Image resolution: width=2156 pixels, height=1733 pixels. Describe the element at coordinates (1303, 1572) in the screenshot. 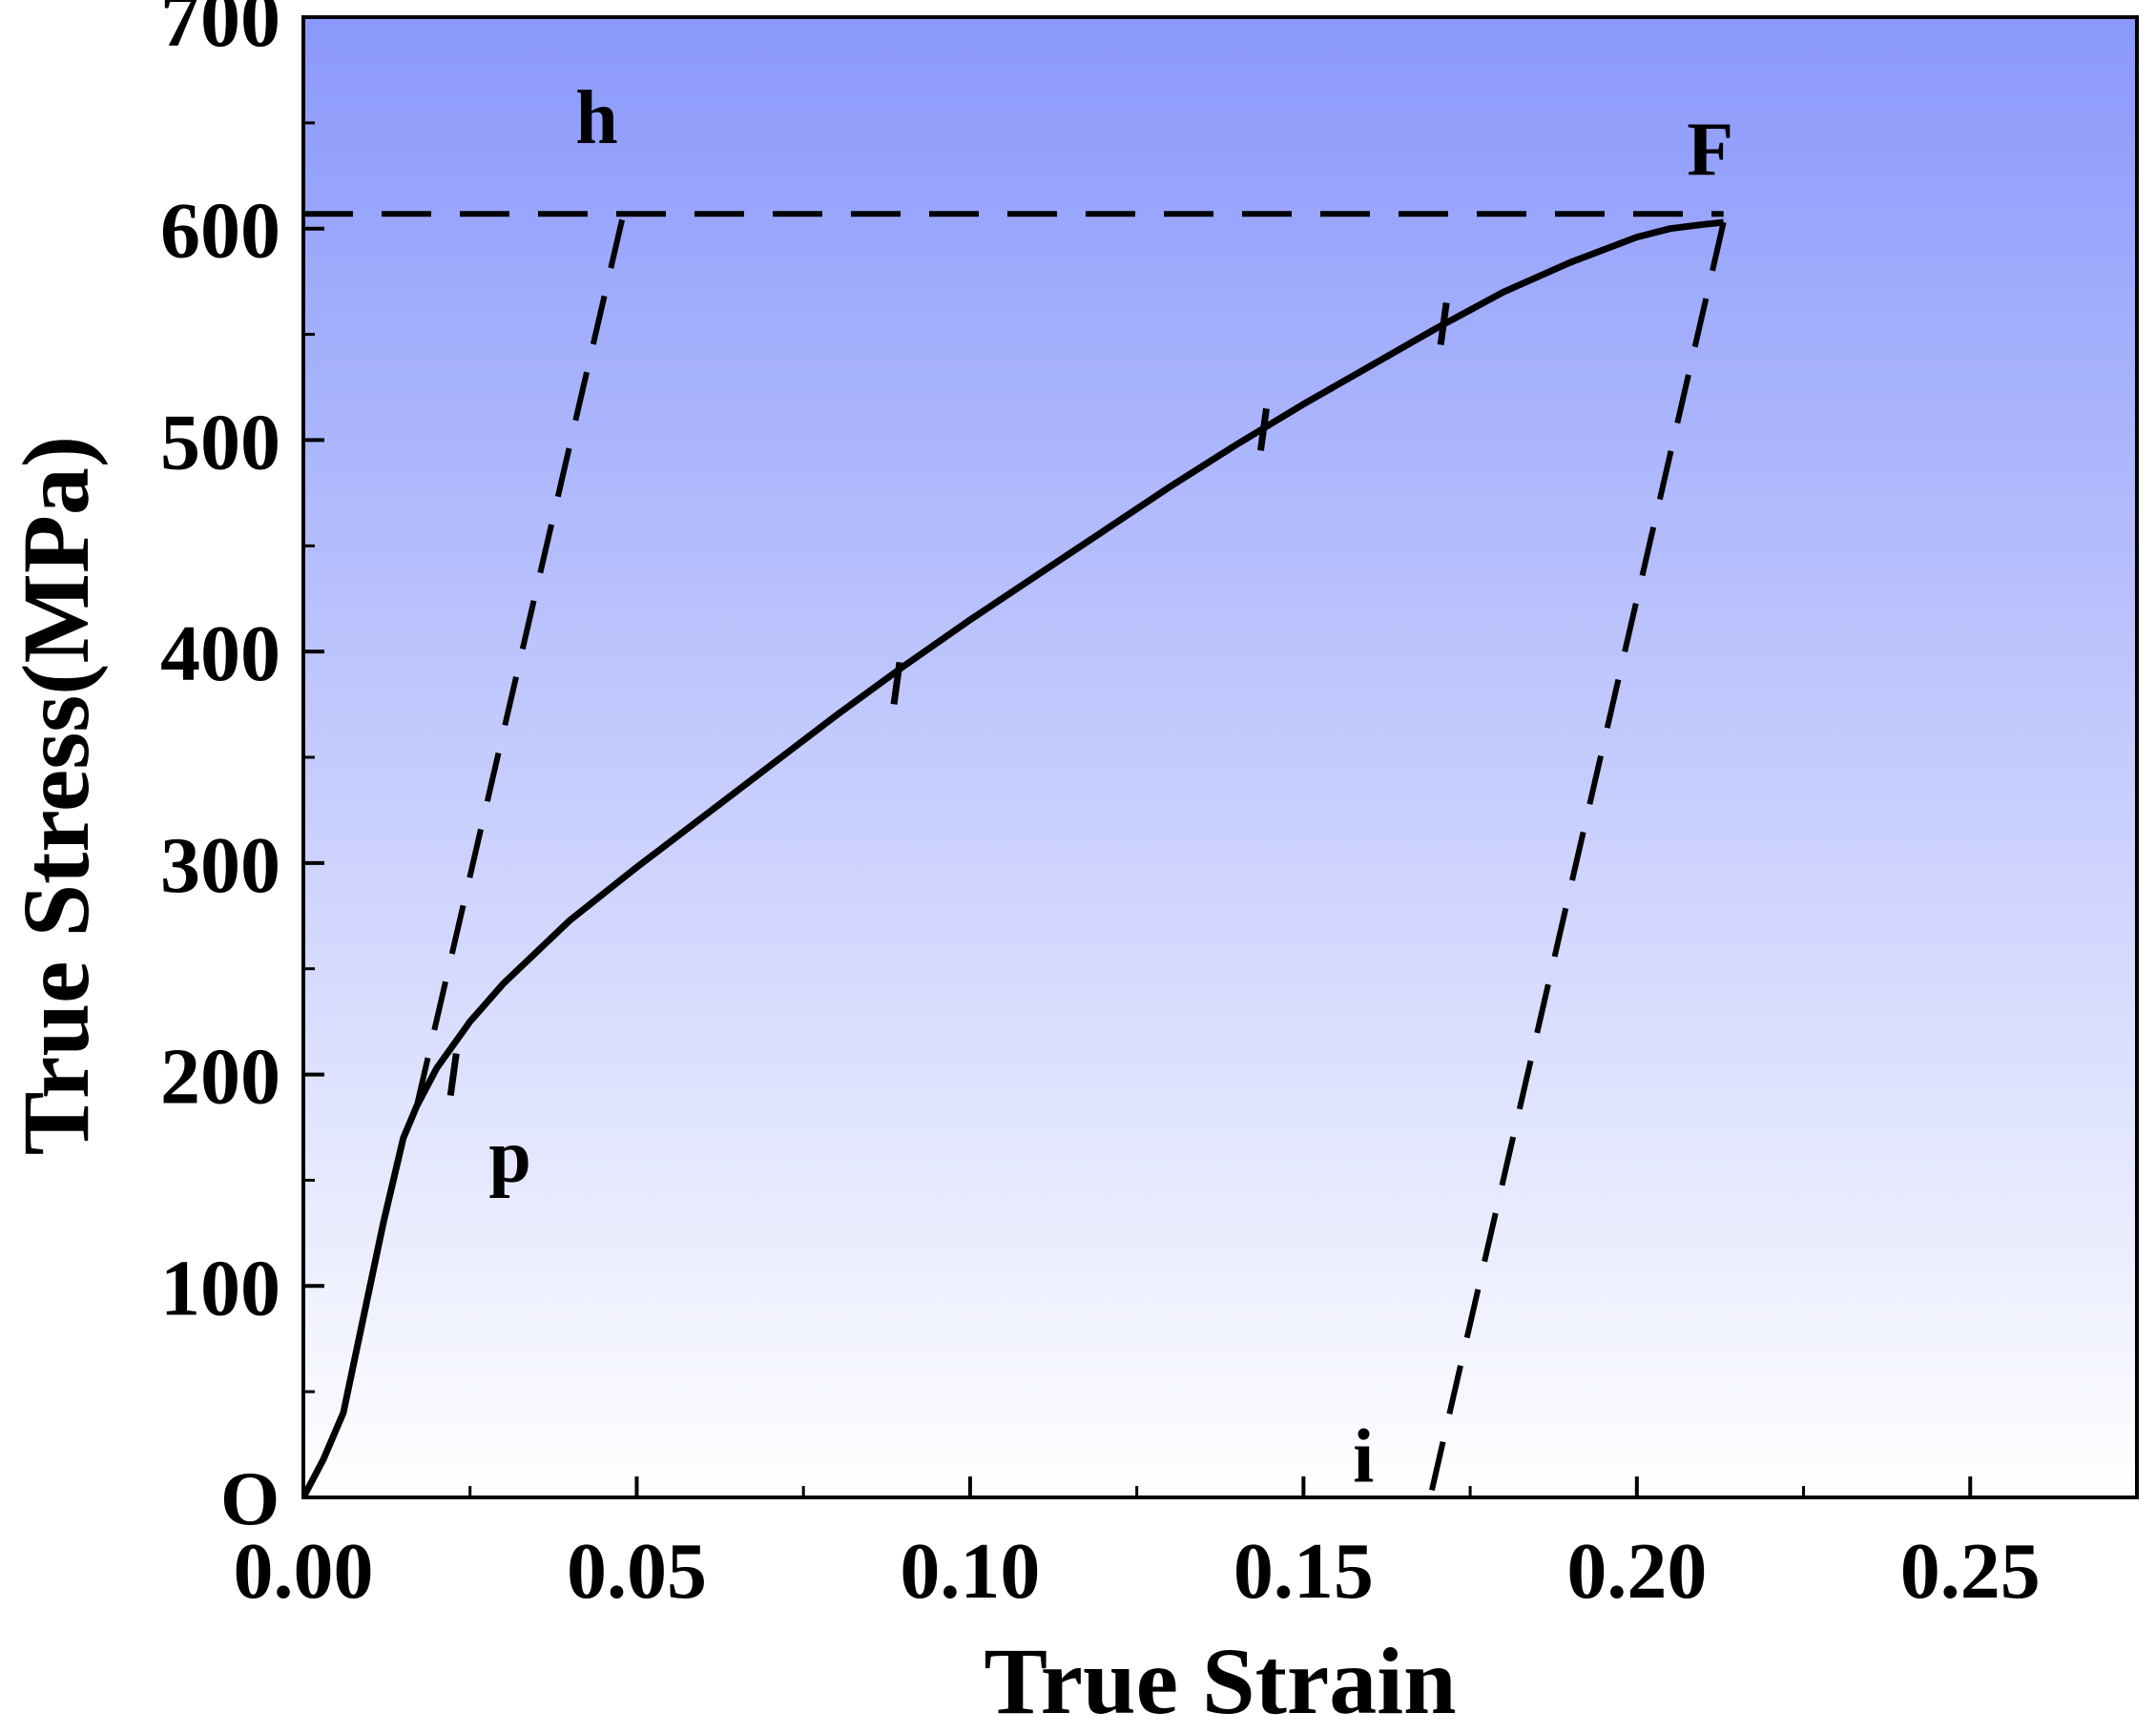

I see `x-tick-label: 0.15` at that location.